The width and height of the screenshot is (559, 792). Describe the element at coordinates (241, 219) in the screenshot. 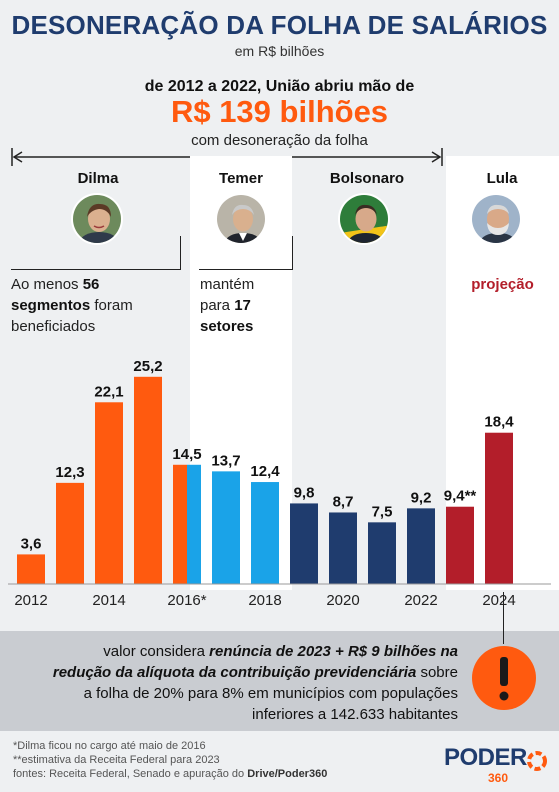

I see `temer-portrait-icon` at that location.